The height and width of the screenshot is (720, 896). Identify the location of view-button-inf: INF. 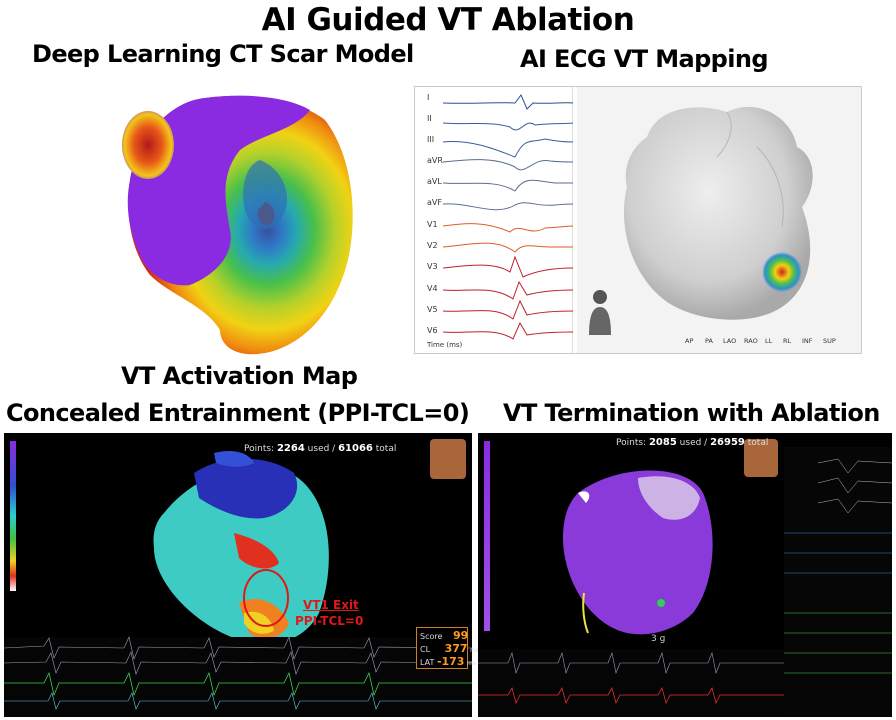
(807, 341).